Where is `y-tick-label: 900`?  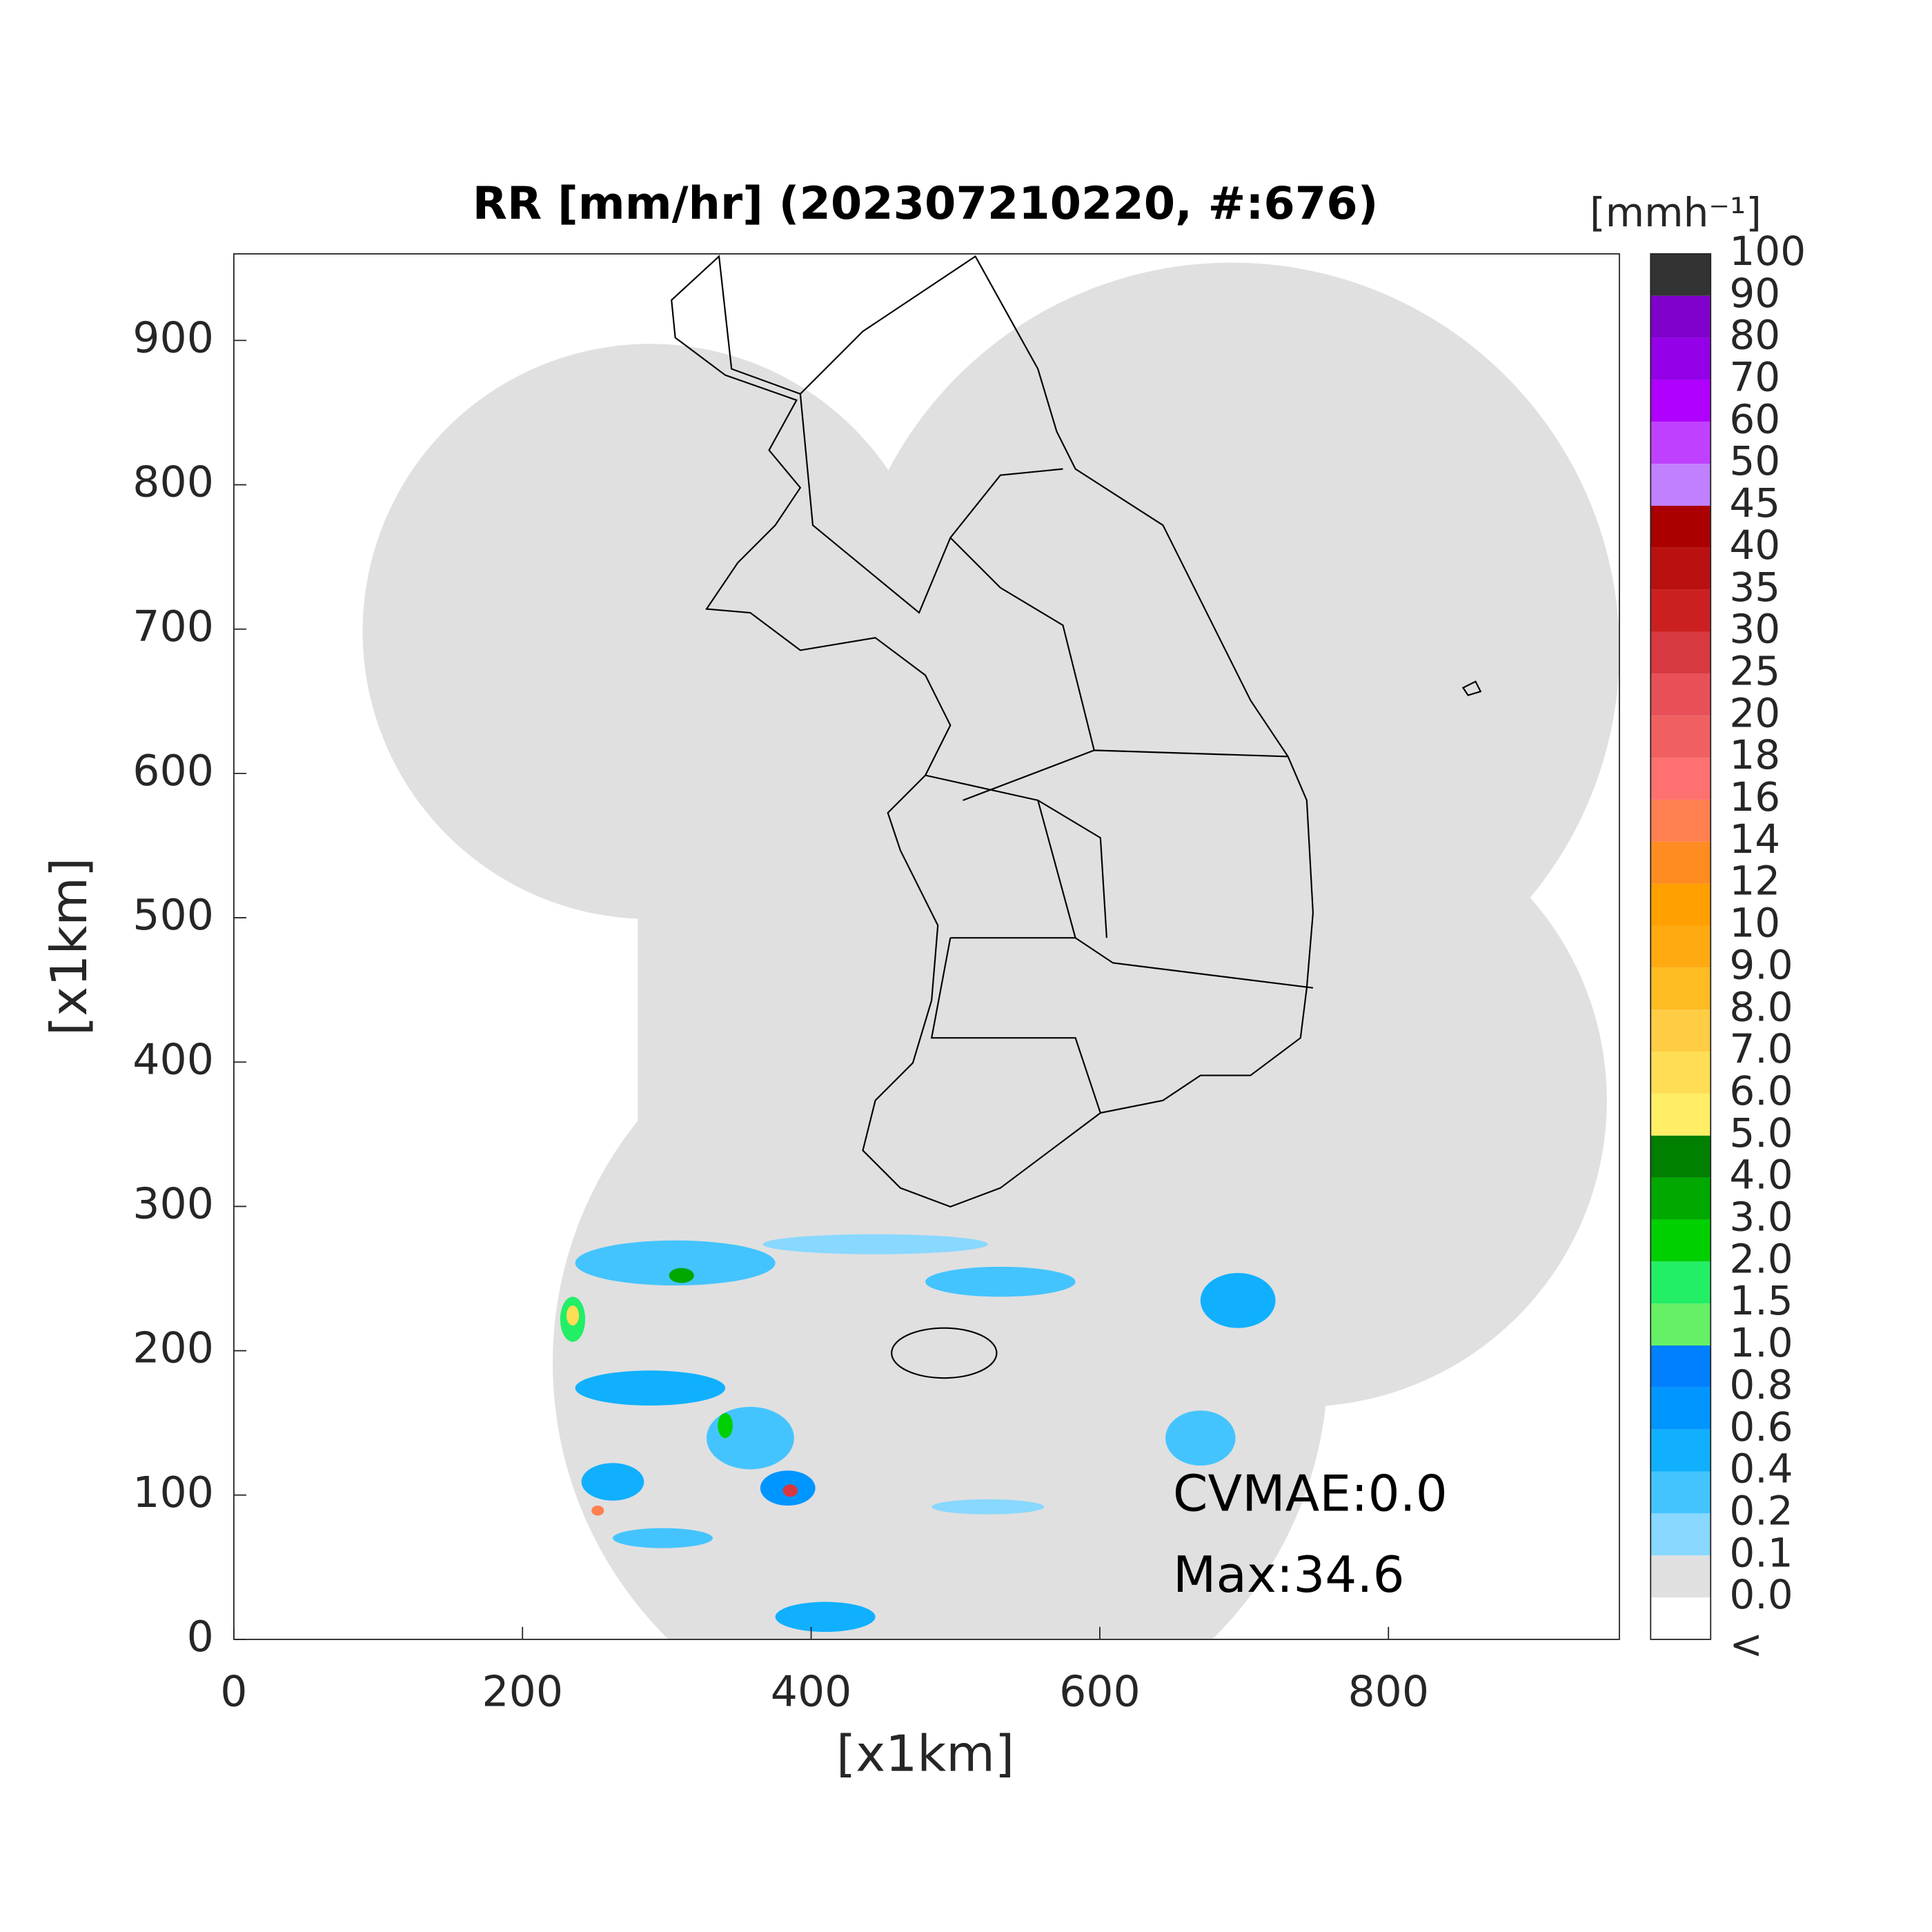
y-tick-label: 900 is located at coordinates (173, 337).